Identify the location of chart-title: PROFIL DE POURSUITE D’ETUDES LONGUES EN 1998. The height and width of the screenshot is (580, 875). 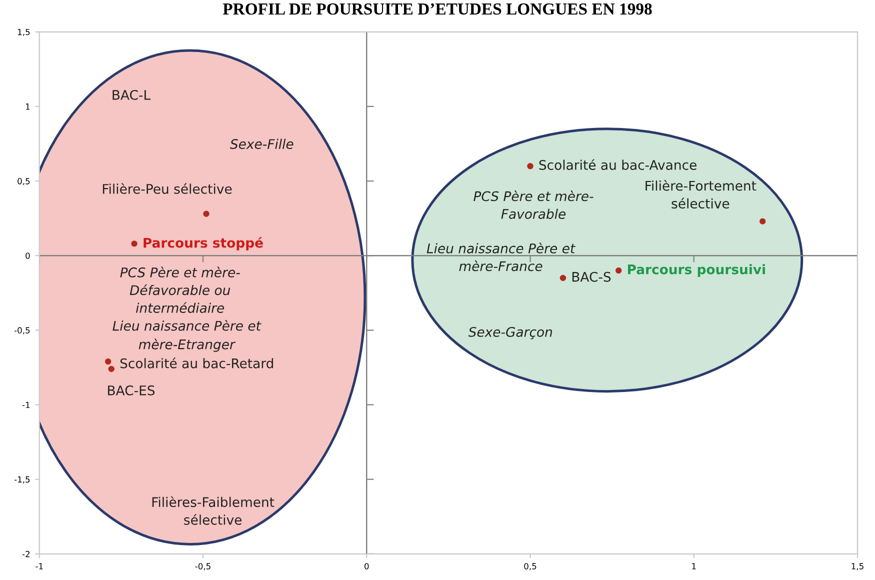
(437, 9).